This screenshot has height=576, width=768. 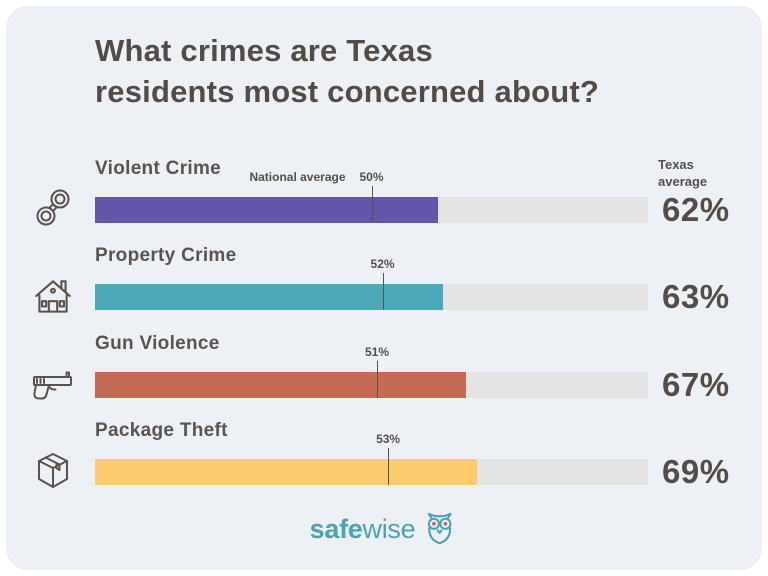 I want to click on bar-row-violent-crime: Violent Crime National average 50% 62%, so click(x=382, y=193).